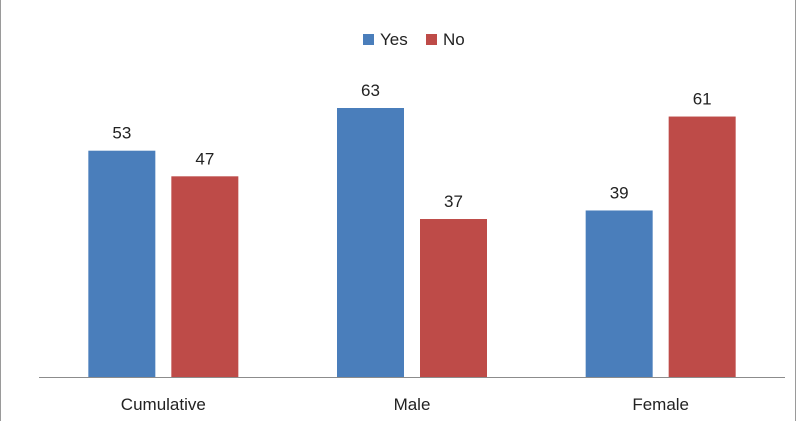 The width and height of the screenshot is (796, 426). What do you see at coordinates (368, 39) in the screenshot?
I see `legend-swatch-yes` at bounding box center [368, 39].